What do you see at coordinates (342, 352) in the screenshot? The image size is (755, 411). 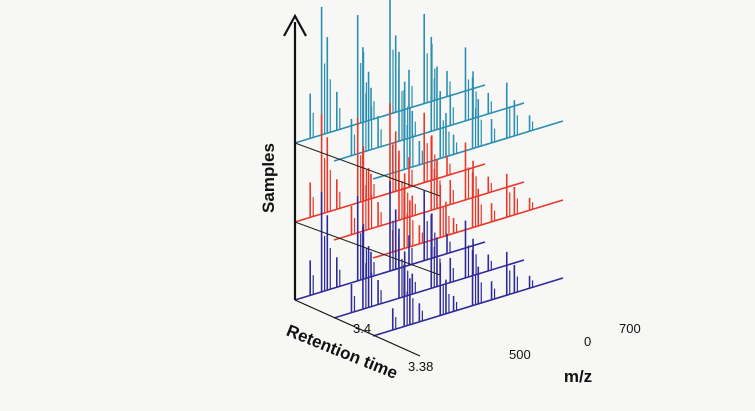 I see `retention-axis-label: Retention time` at bounding box center [342, 352].